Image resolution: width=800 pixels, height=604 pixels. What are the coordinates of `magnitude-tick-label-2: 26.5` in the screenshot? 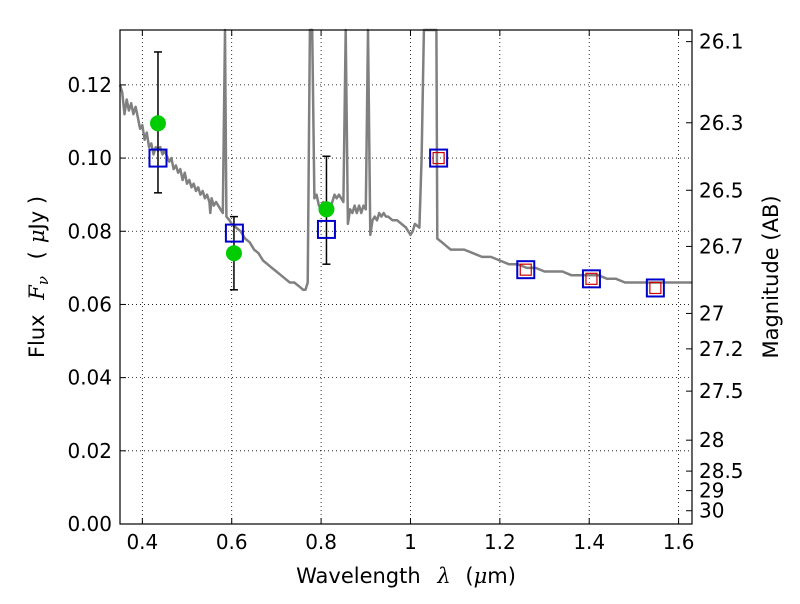 It's located at (721, 190).